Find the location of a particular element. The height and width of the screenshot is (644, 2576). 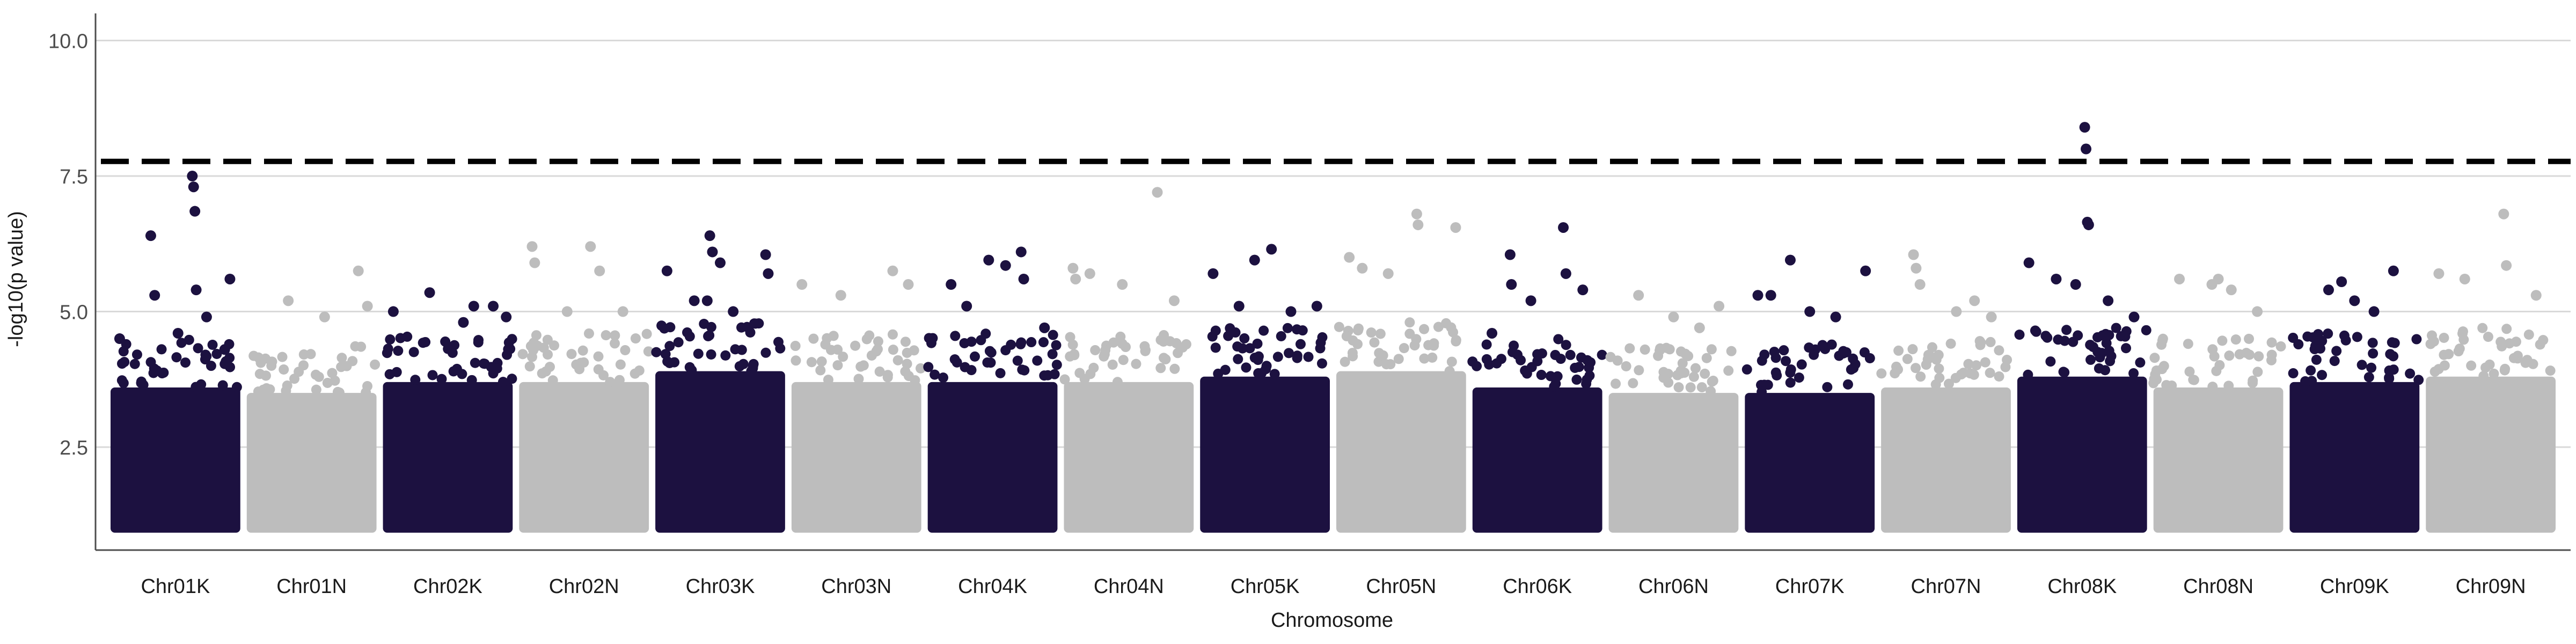

x-tick-label: Chr07N is located at coordinates (1946, 586).